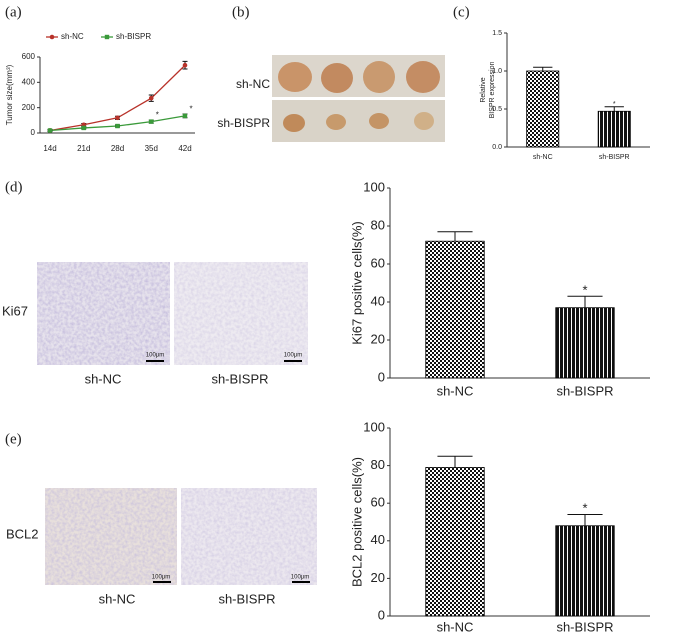  What do you see at coordinates (83, 148) in the screenshot?
I see `x-tick-label: 21d` at bounding box center [83, 148].